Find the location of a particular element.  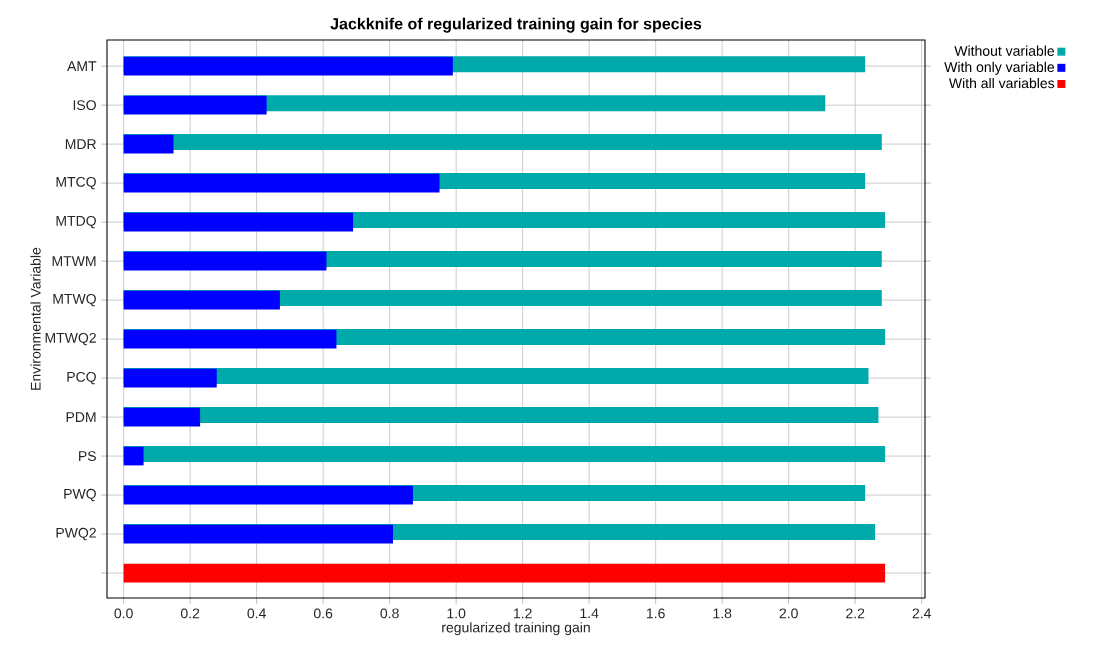

x-tick-label: 2.2 is located at coordinates (855, 613).